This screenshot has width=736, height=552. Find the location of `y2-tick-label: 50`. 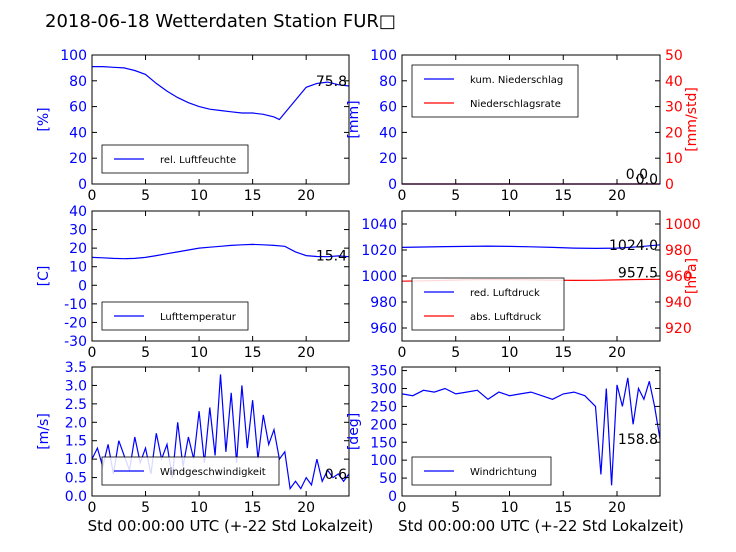

y2-tick-label: 50 is located at coordinates (674, 56).